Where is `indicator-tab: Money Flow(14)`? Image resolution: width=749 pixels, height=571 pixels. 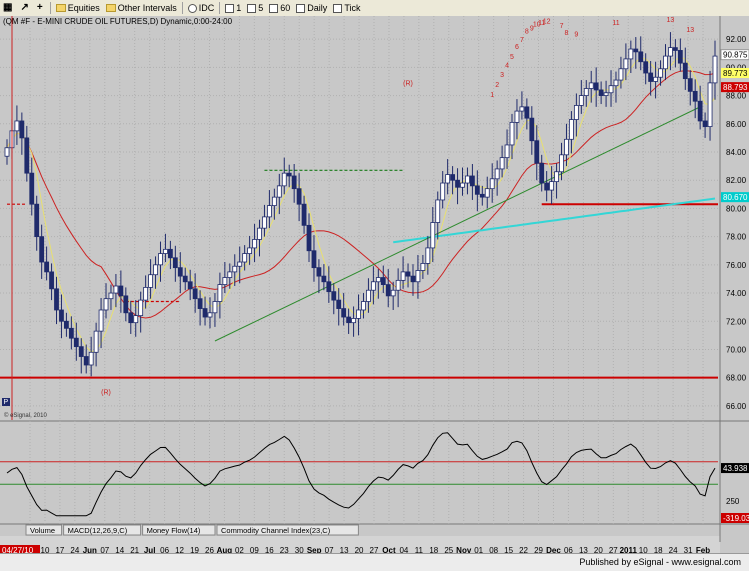
indicator-tab: Money Flow(14) is located at coordinates (179, 530).